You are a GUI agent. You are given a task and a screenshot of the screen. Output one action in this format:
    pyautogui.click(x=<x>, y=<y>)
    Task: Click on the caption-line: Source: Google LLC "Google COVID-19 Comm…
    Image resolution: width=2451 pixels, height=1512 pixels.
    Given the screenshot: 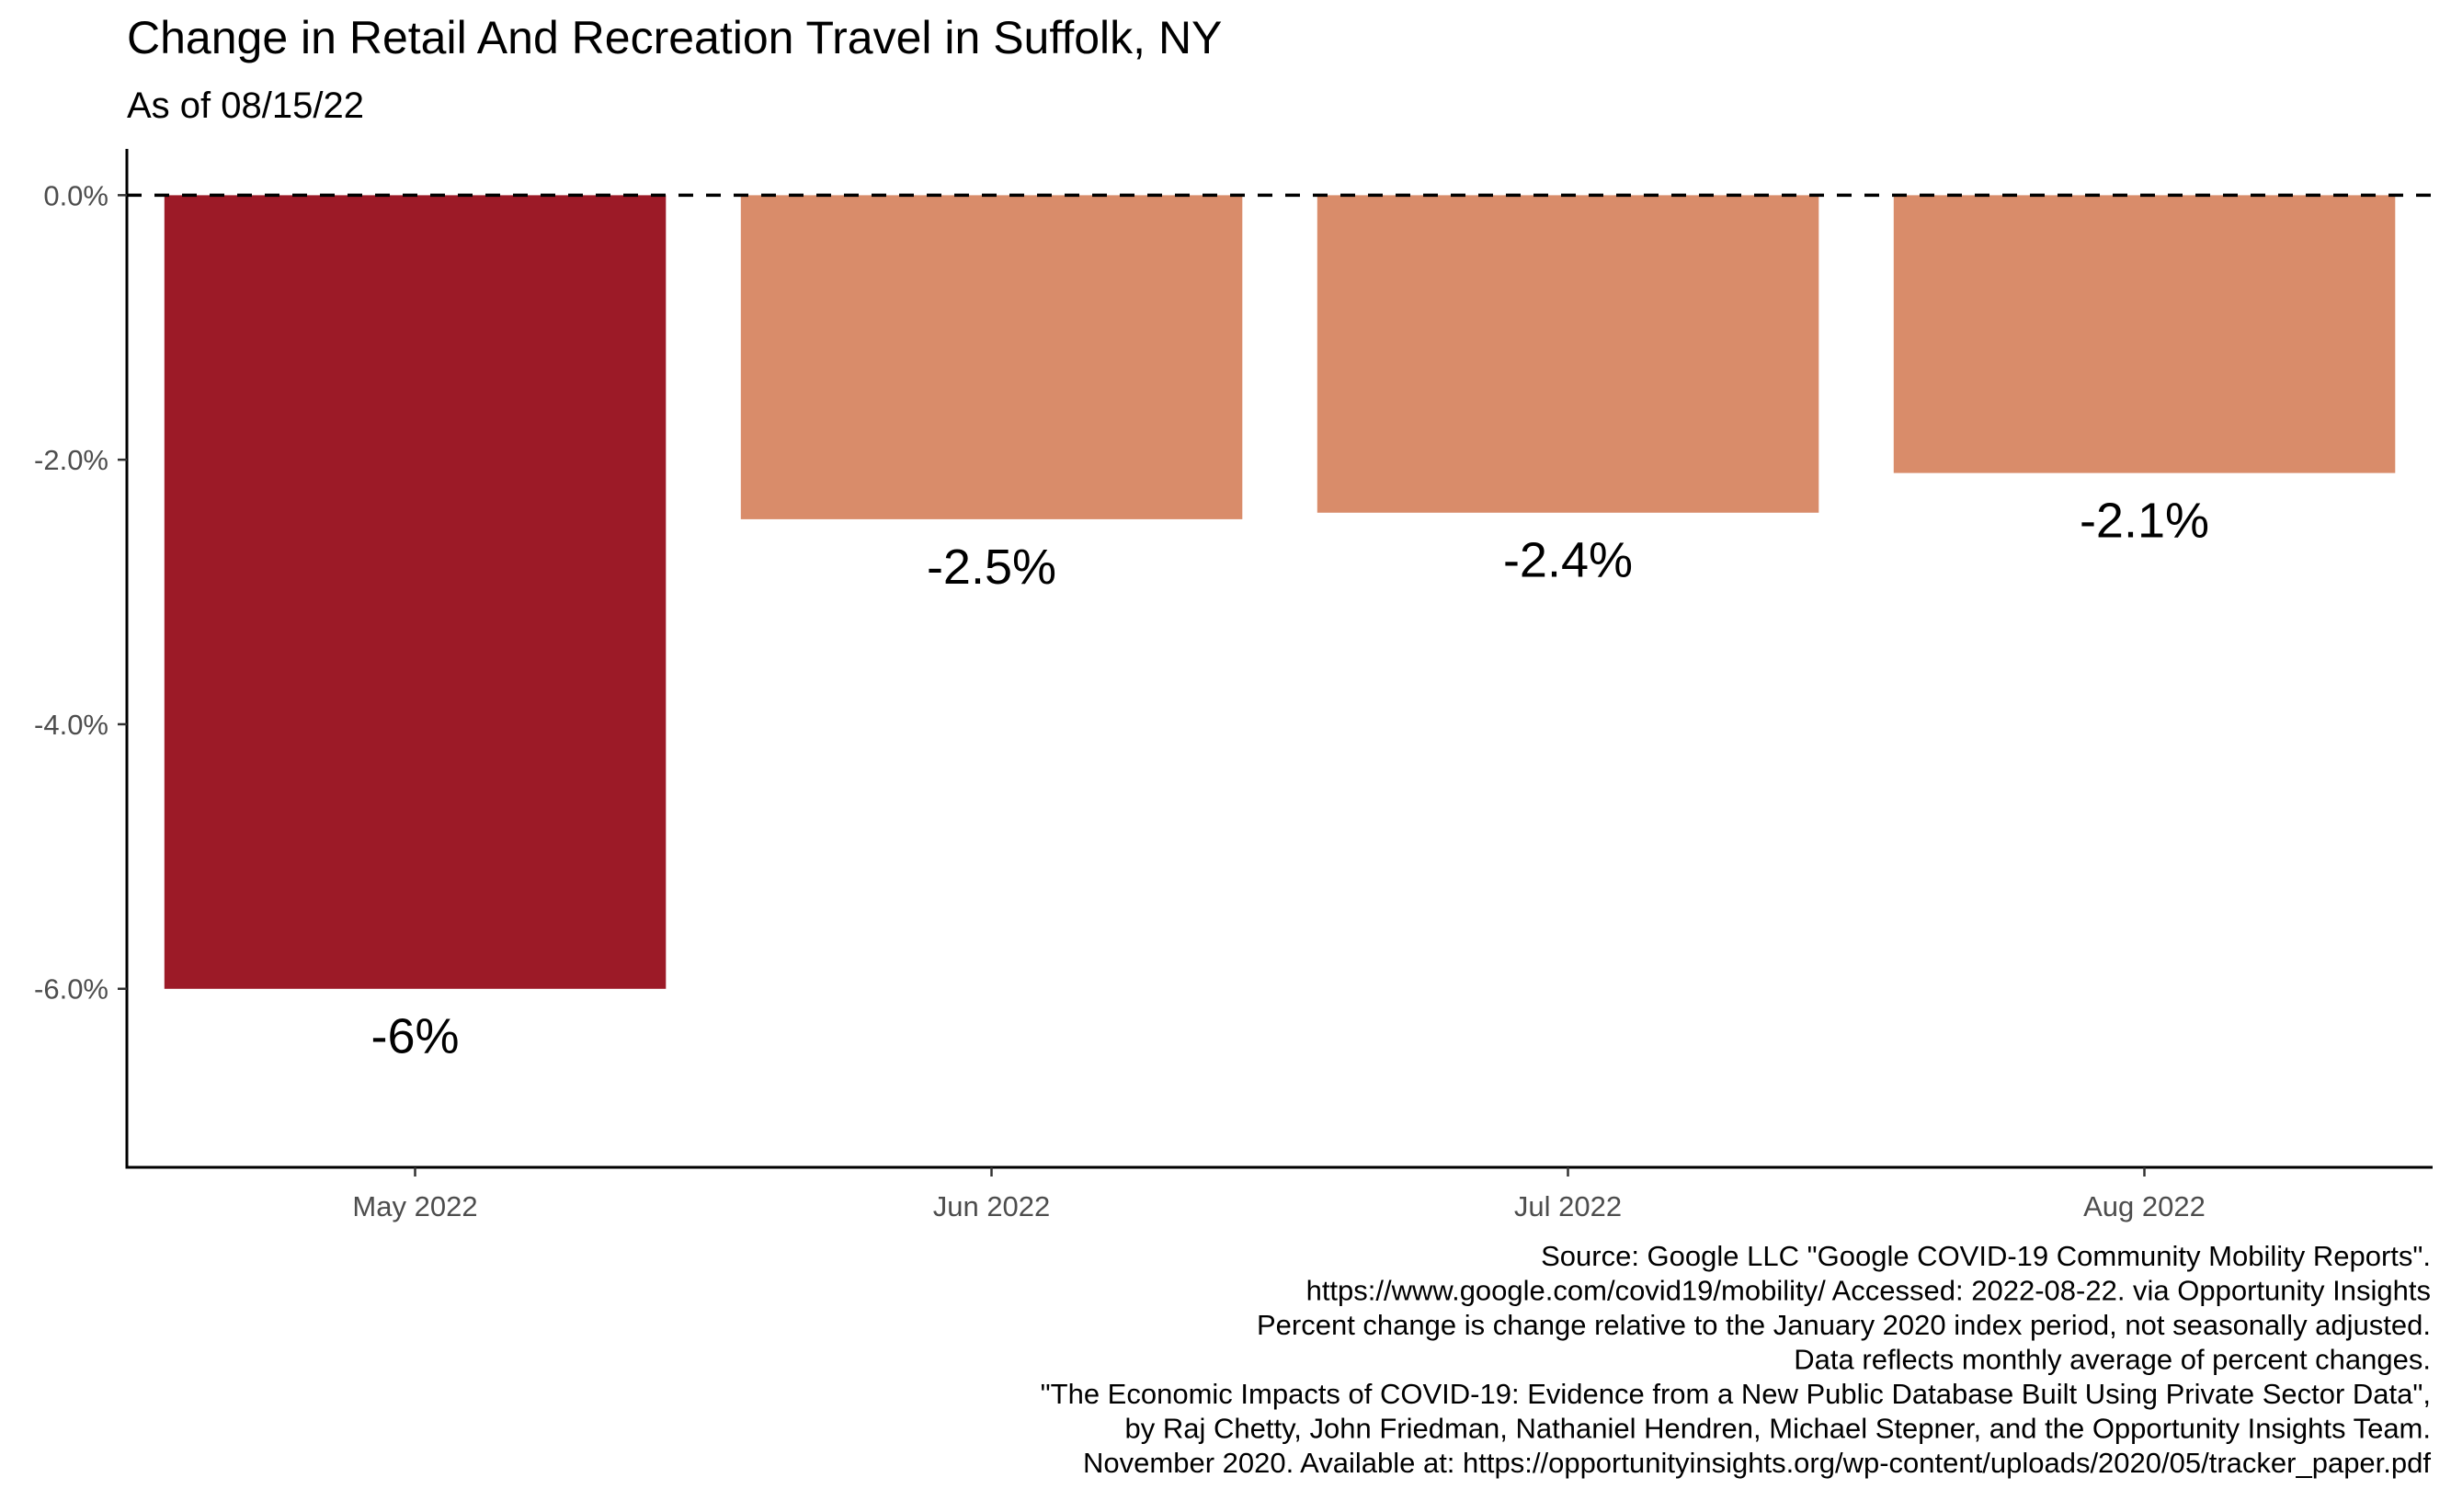 What is the action you would take?
    pyautogui.click(x=1986, y=1256)
    